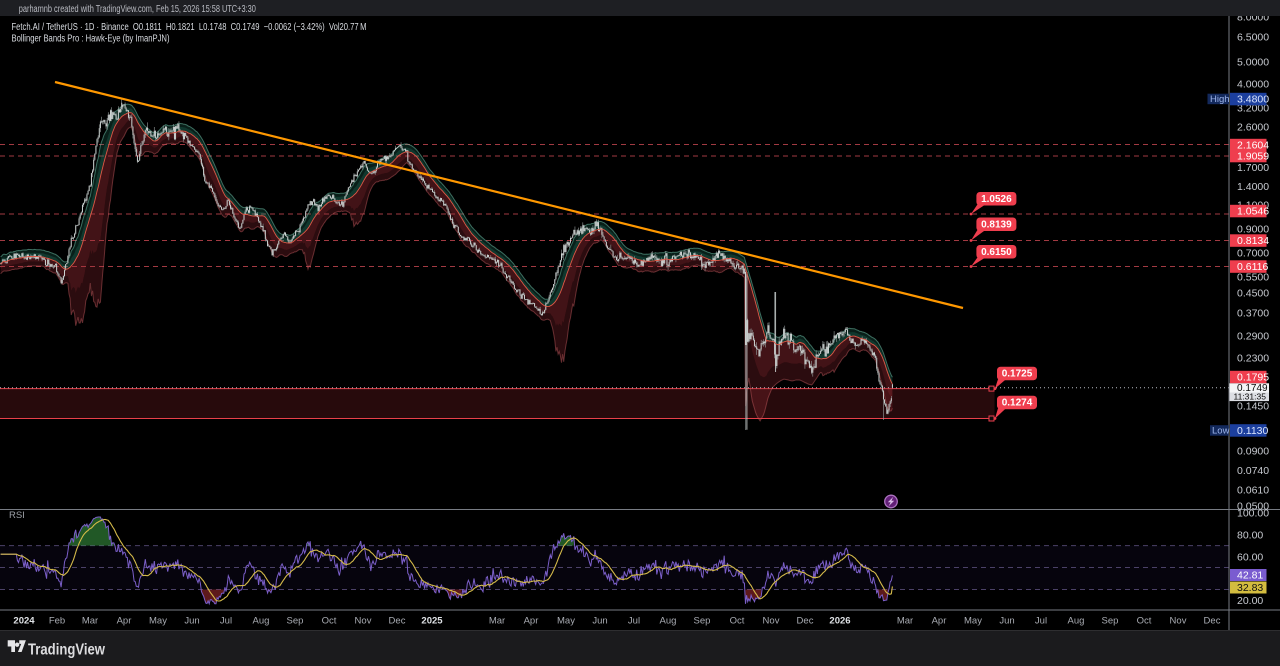  I want to click on svg-text: 0.8139, so click(996, 225).